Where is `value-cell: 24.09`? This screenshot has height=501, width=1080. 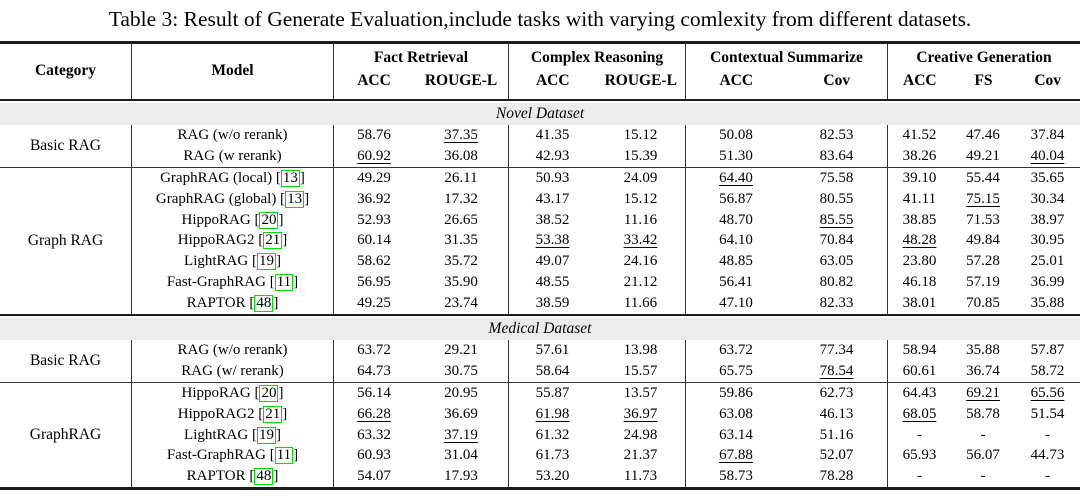
value-cell: 24.09 is located at coordinates (640, 177).